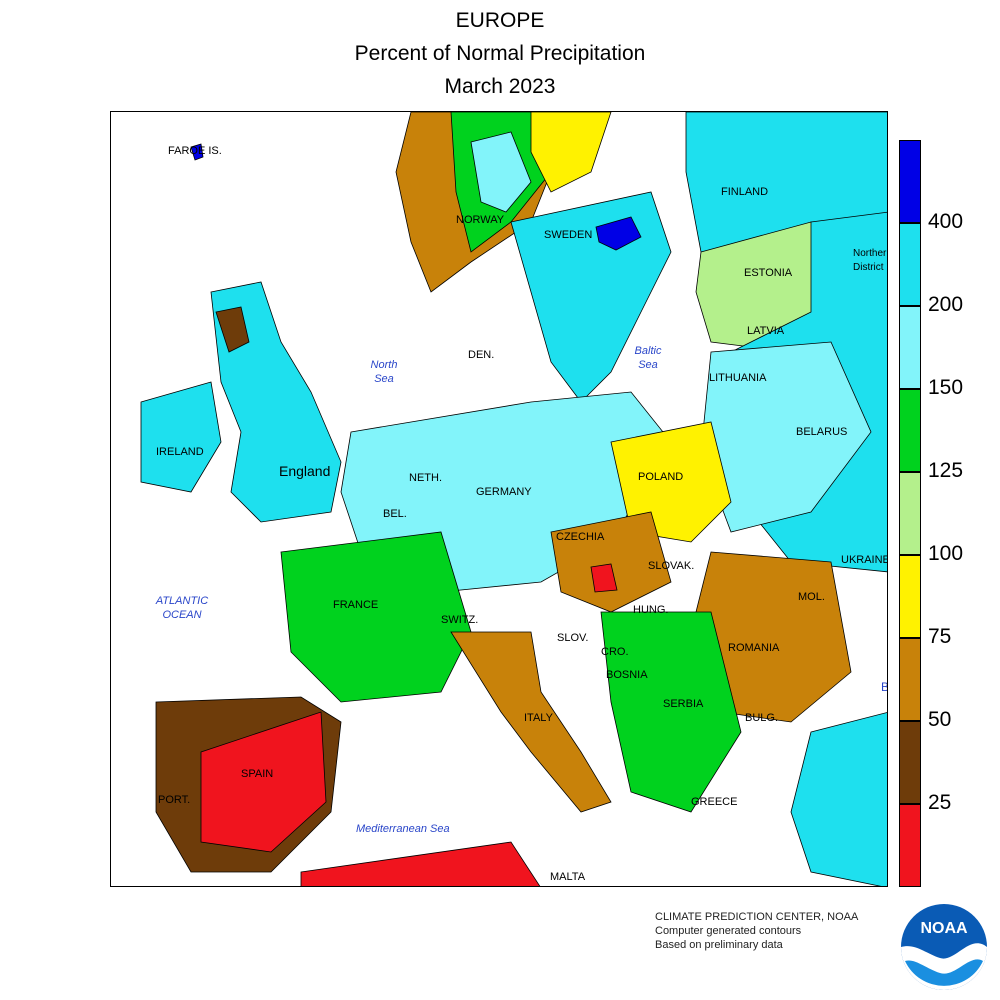 Image resolution: width=1000 pixels, height=1000 pixels. What do you see at coordinates (305, 471) in the screenshot?
I see `label-england: England` at bounding box center [305, 471].